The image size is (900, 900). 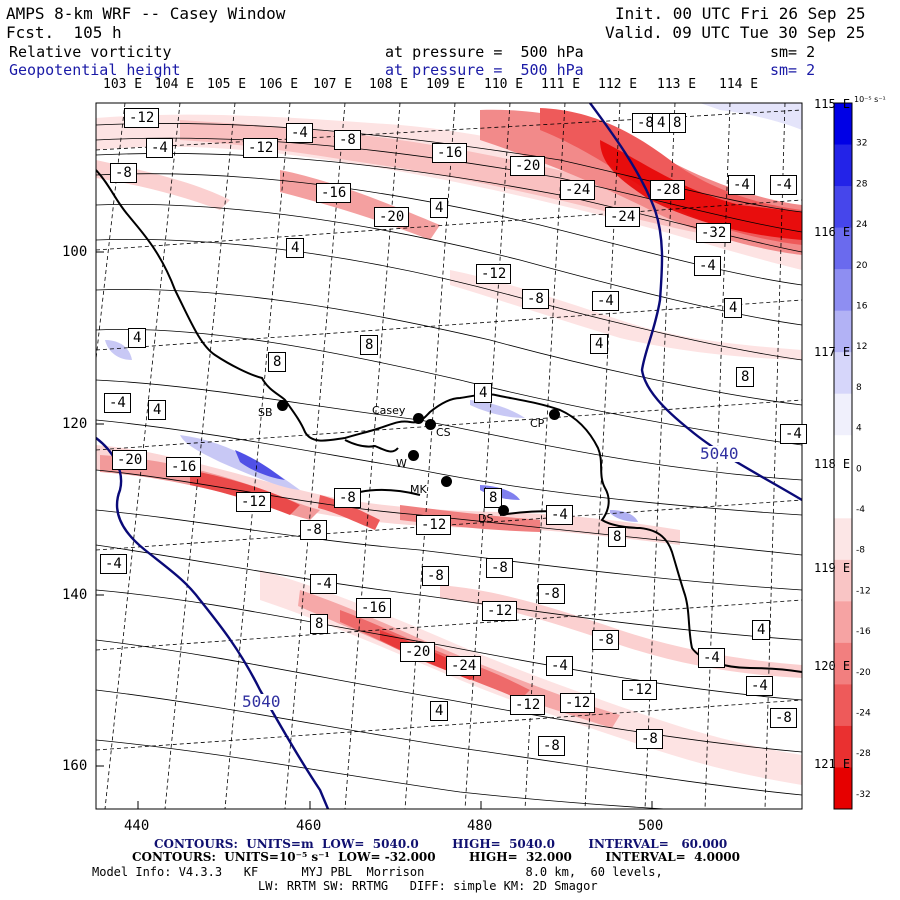 I want to click on right-lon-label: 120 E, so click(x=832, y=666).